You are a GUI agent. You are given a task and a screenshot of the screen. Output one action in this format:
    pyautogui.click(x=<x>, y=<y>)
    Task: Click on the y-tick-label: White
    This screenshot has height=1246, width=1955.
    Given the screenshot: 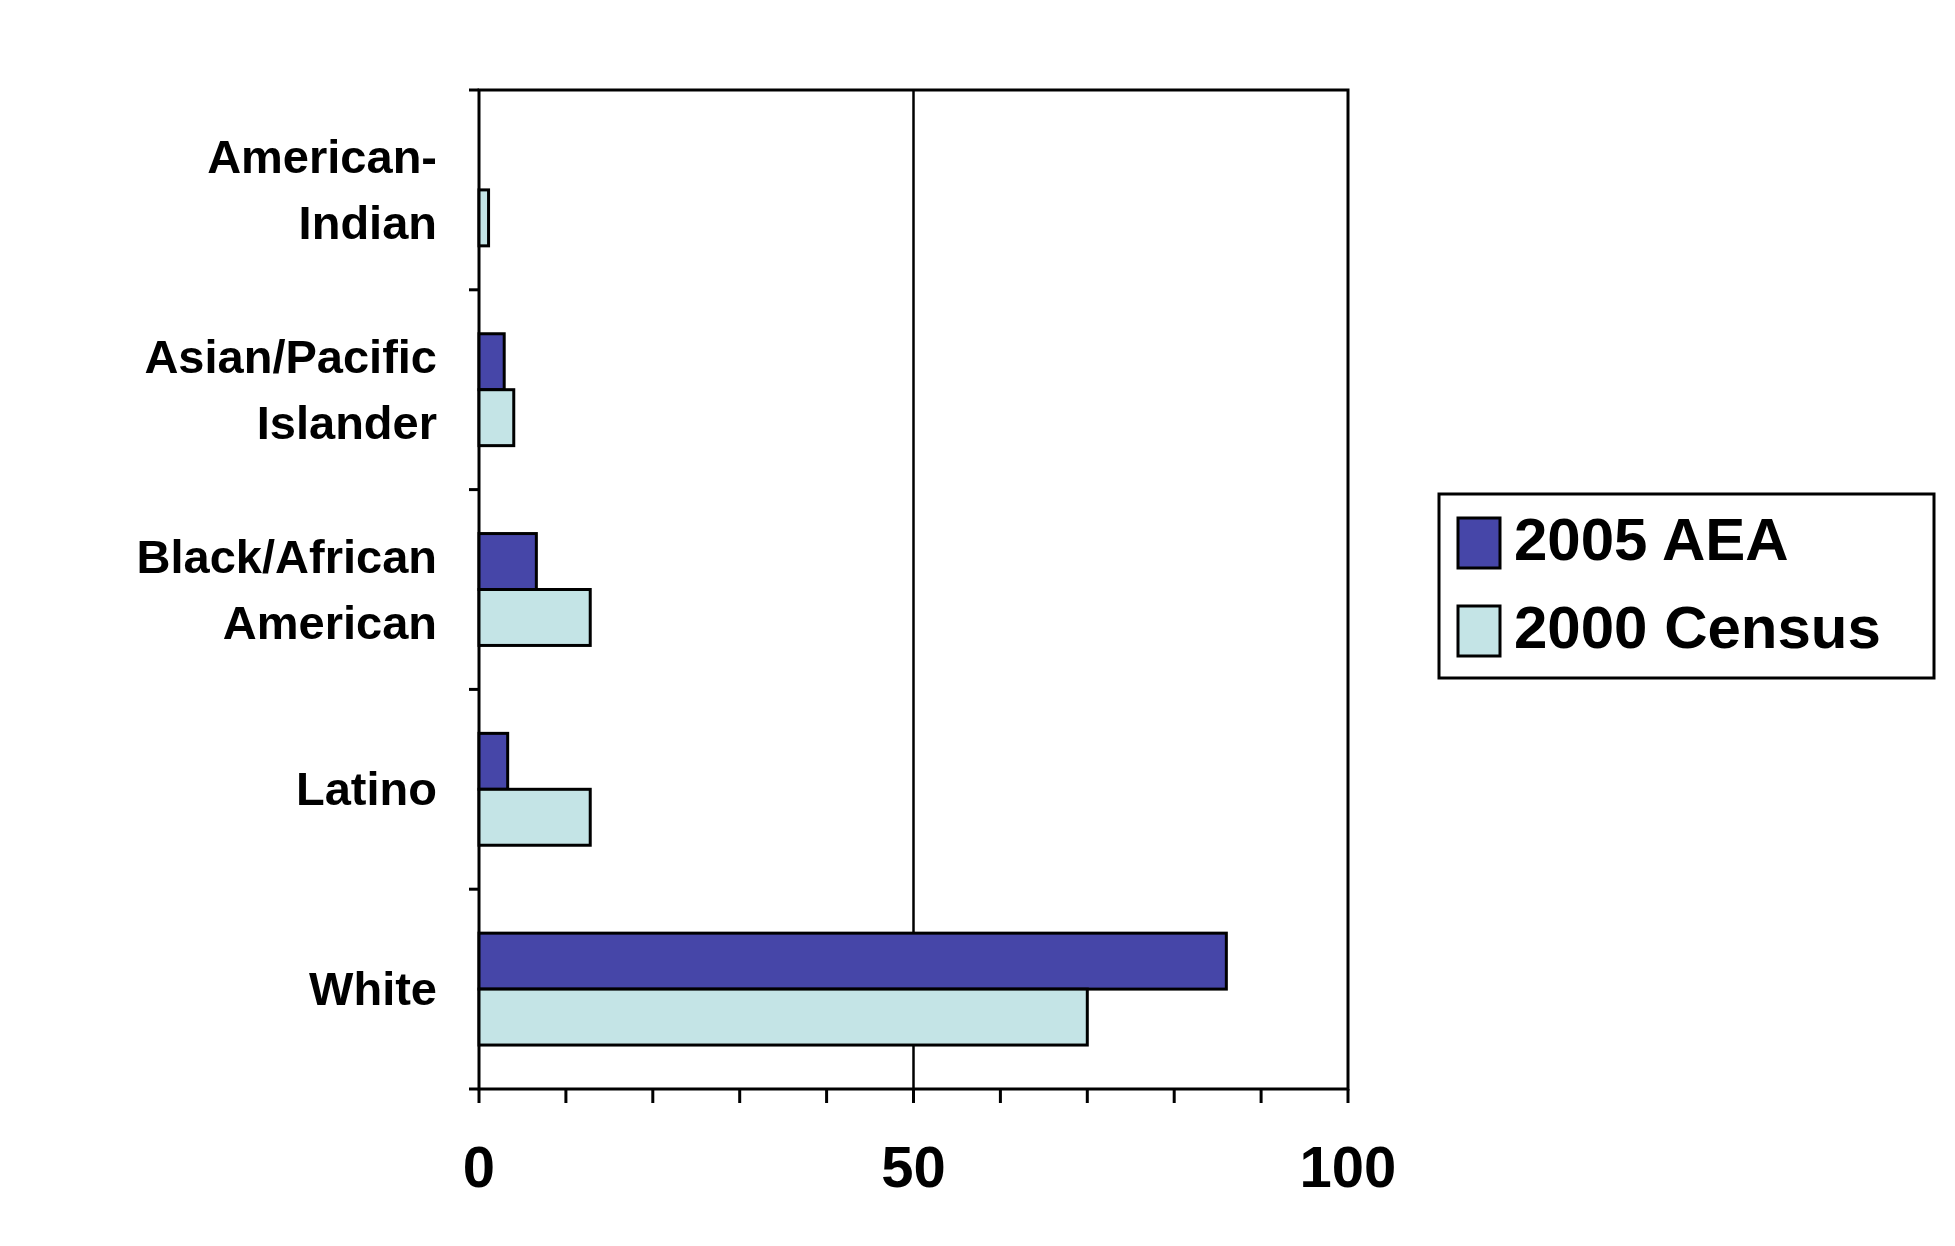 What is the action you would take?
    pyautogui.click(x=373, y=989)
    